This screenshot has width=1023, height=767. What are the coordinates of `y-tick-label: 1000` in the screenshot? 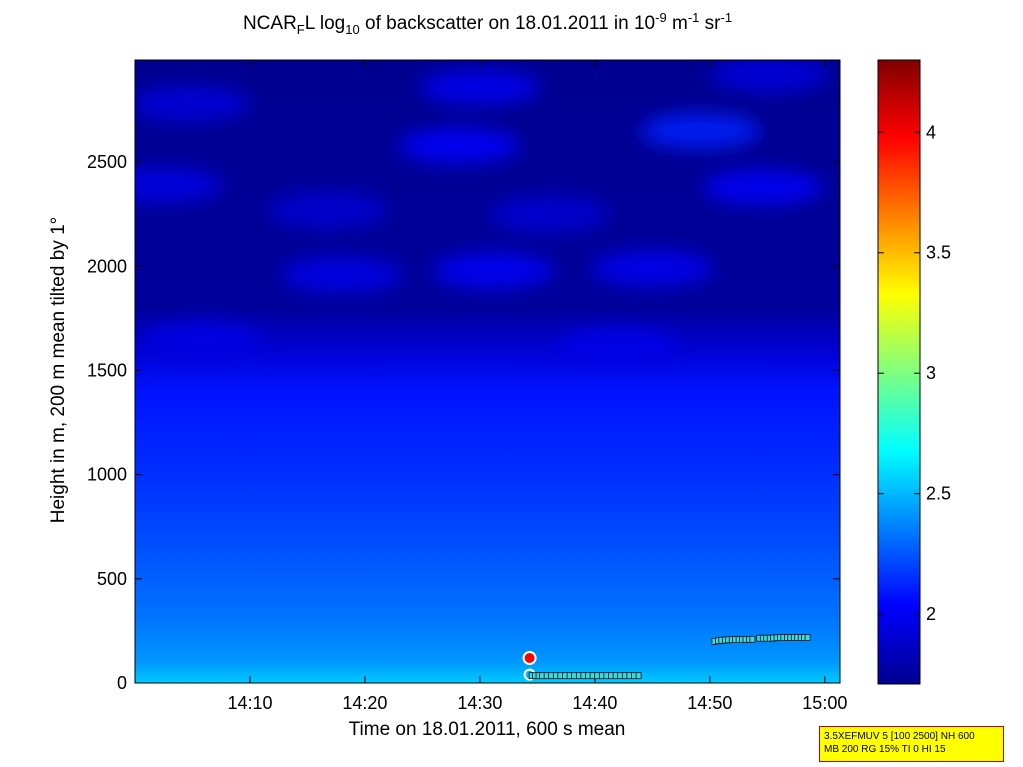 It's located at (107, 475).